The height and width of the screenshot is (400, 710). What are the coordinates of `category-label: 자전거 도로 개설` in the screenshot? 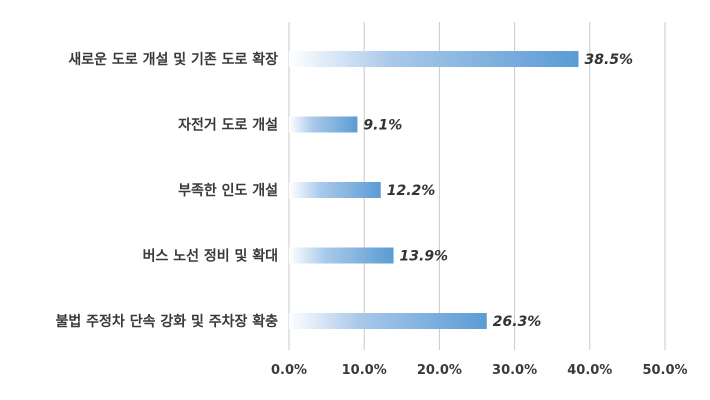 It's located at (228, 125).